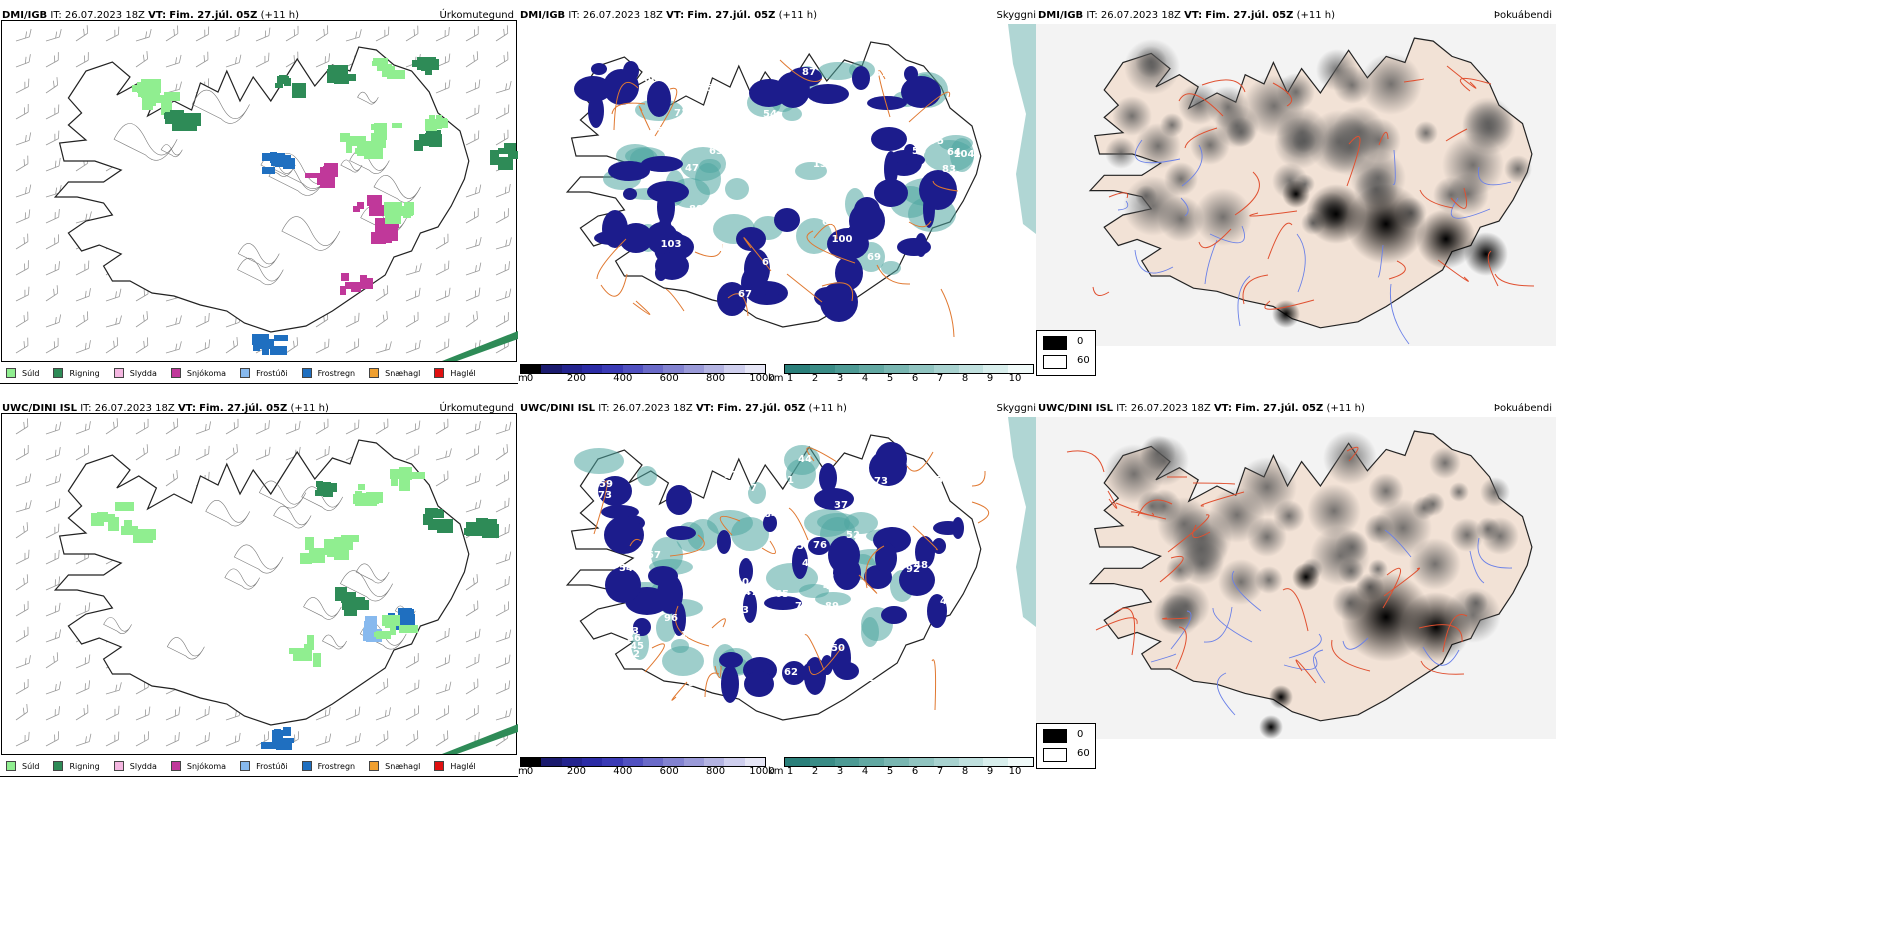 The width and height of the screenshot is (1900, 950). Describe the element at coordinates (643, 762) in the screenshot. I see `ceiling-colorbar` at that location.